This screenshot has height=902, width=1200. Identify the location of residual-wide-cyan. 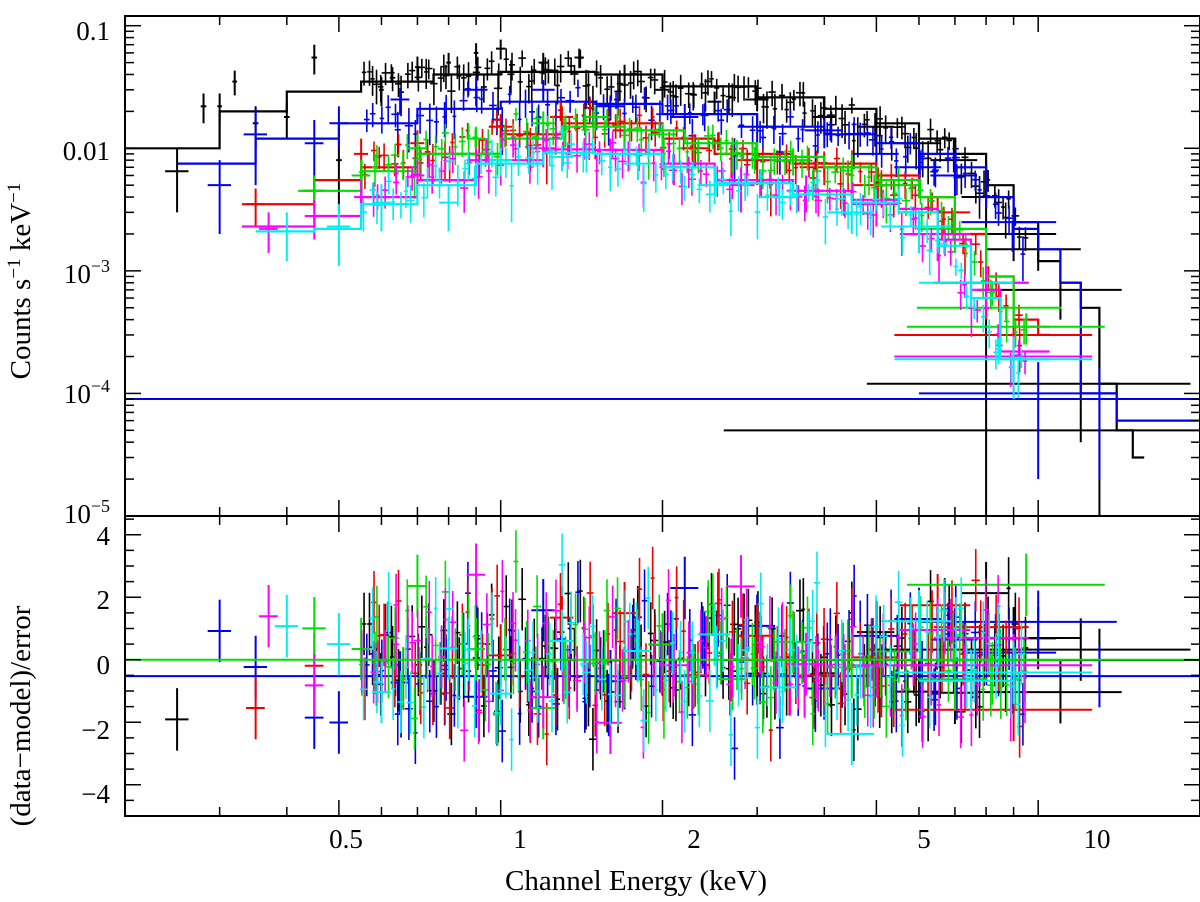
(778, 687).